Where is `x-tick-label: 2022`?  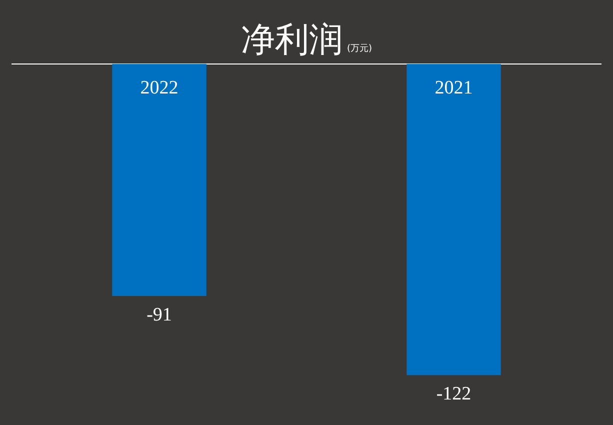 x-tick-label: 2022 is located at coordinates (159, 87).